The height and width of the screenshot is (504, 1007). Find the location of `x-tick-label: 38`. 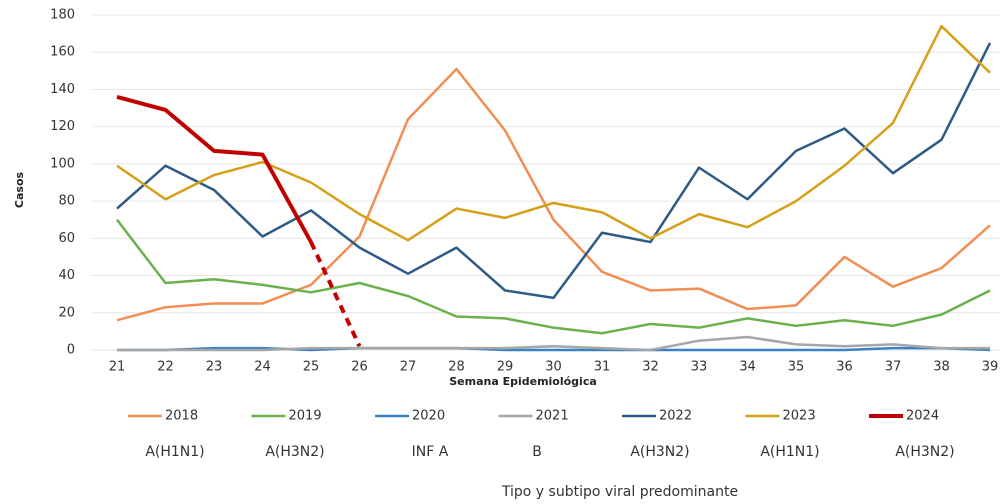

x-tick-label: 38 is located at coordinates (941, 367).